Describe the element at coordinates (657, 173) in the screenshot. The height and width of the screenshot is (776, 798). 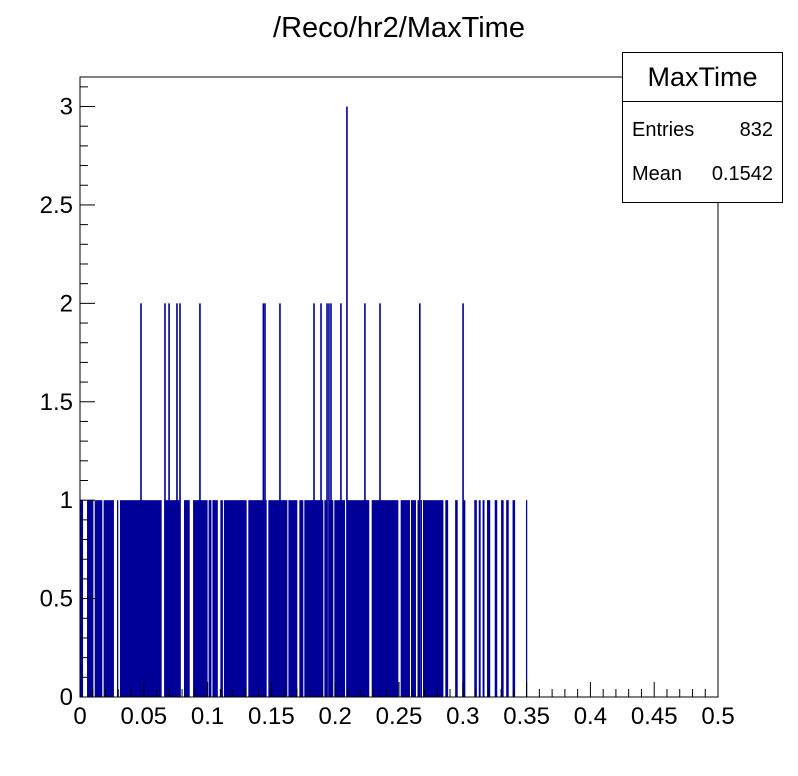
I see `stats-mean-label: Mean` at that location.